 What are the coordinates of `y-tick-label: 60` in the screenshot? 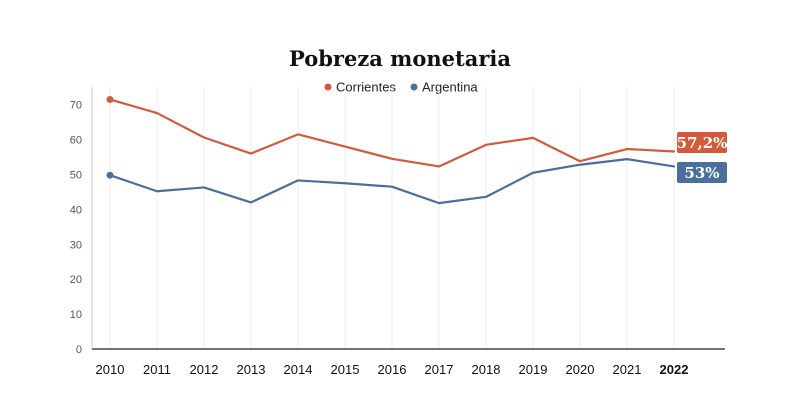 It's located at (76, 141).